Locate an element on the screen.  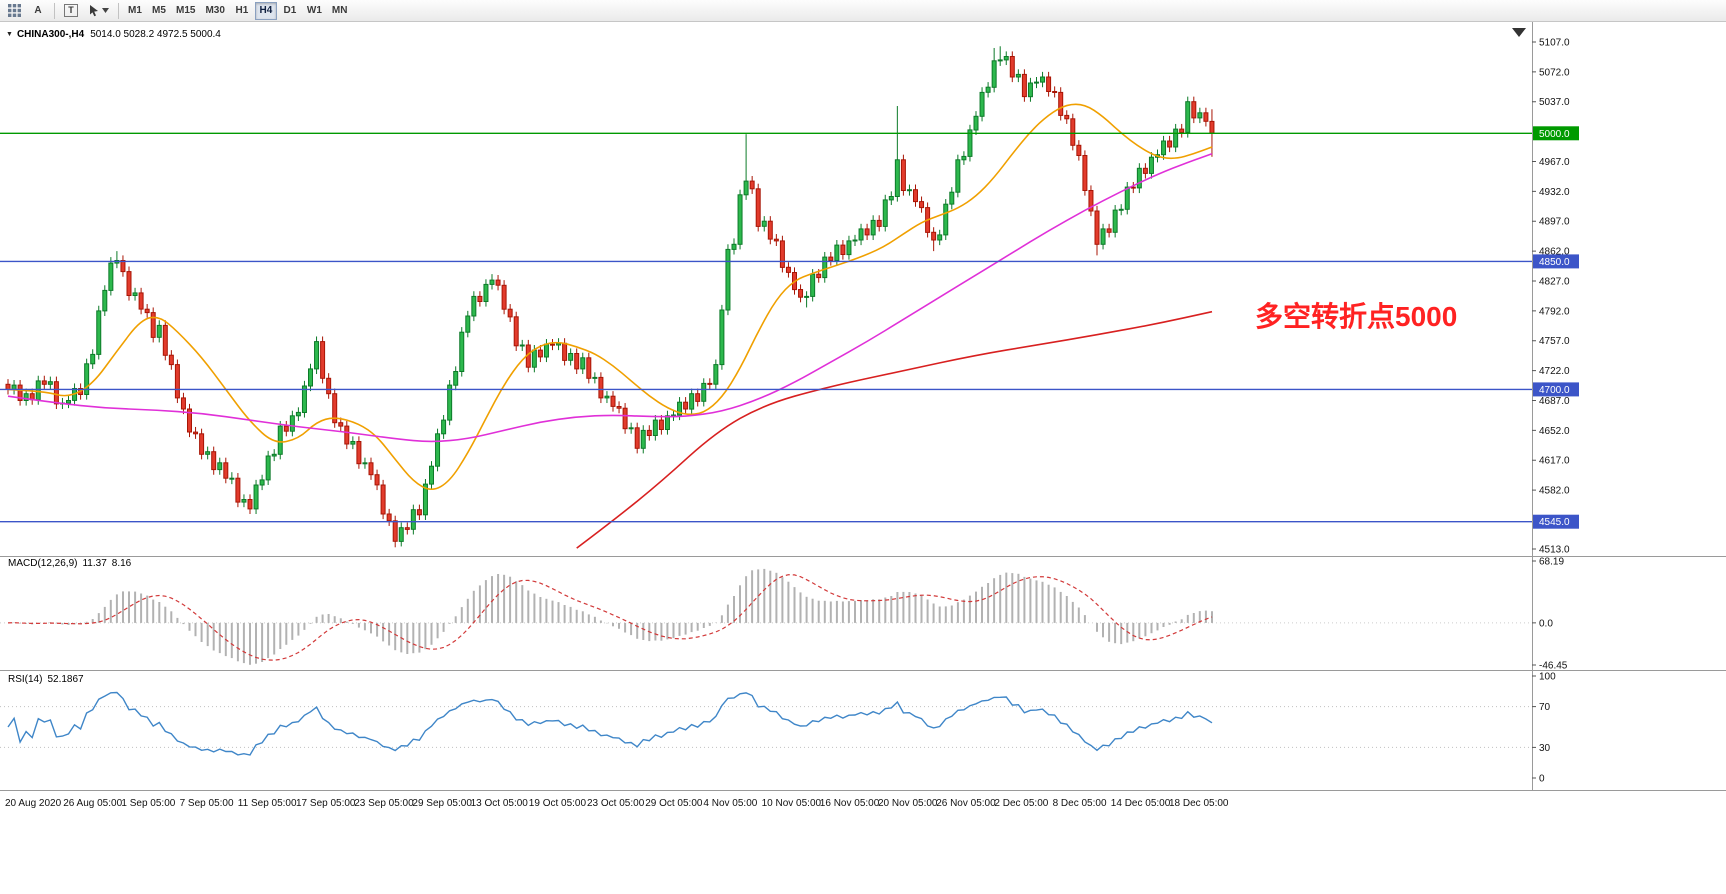
price-badge-label: 4545.0 is located at coordinates (1554, 522).